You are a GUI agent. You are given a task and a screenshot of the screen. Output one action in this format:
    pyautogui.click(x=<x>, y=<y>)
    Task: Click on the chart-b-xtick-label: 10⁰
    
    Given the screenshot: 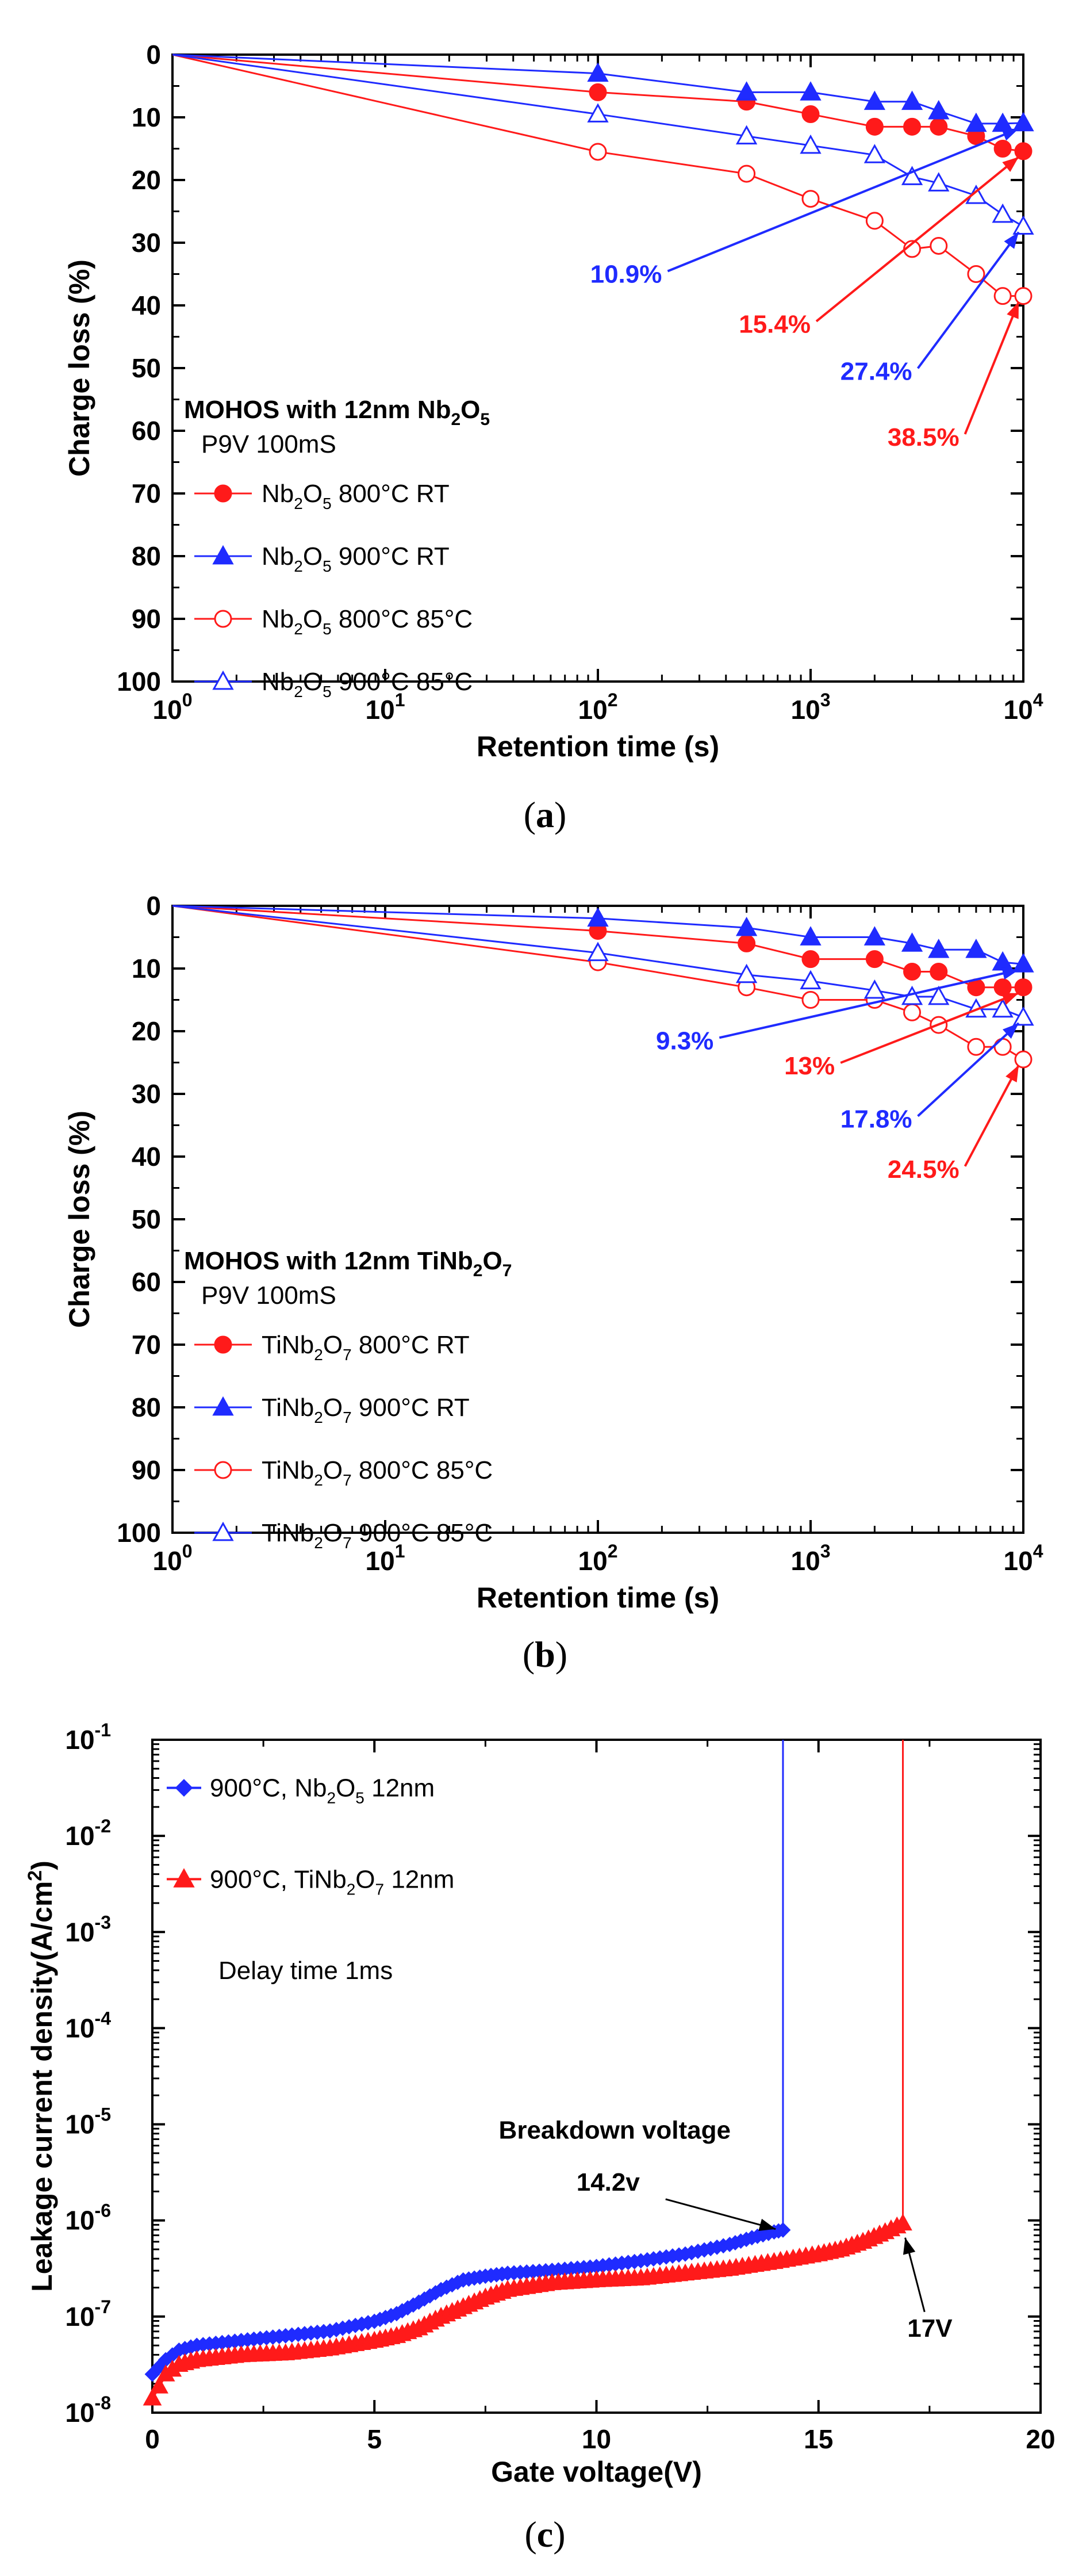 What is the action you would take?
    pyautogui.click(x=173, y=1558)
    